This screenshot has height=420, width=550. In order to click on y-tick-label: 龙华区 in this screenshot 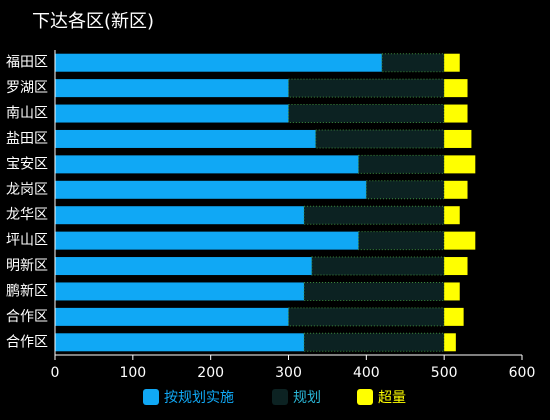, I will do `click(27, 215)`.